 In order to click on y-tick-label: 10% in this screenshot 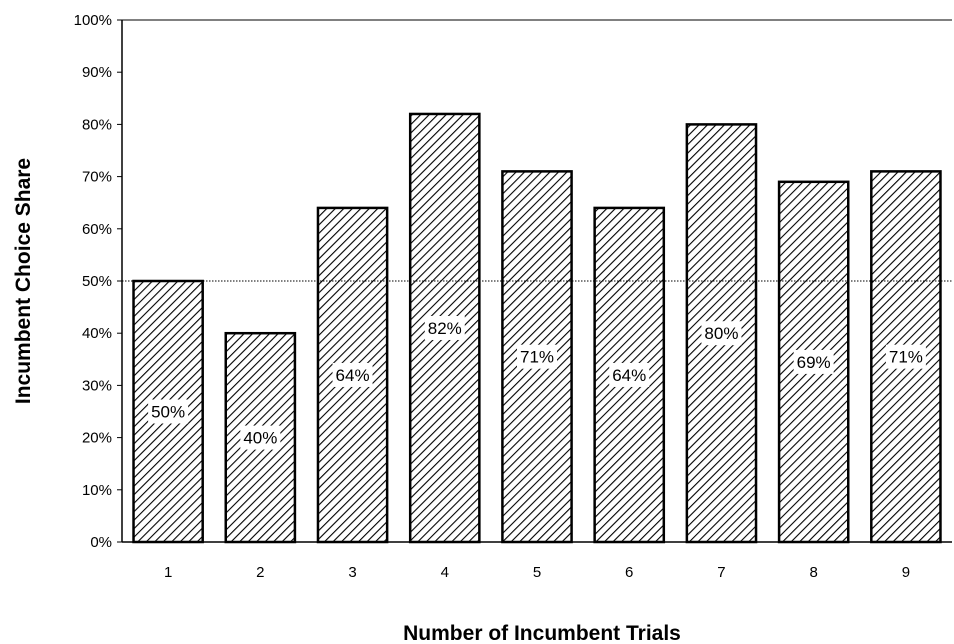, I will do `click(97, 490)`.